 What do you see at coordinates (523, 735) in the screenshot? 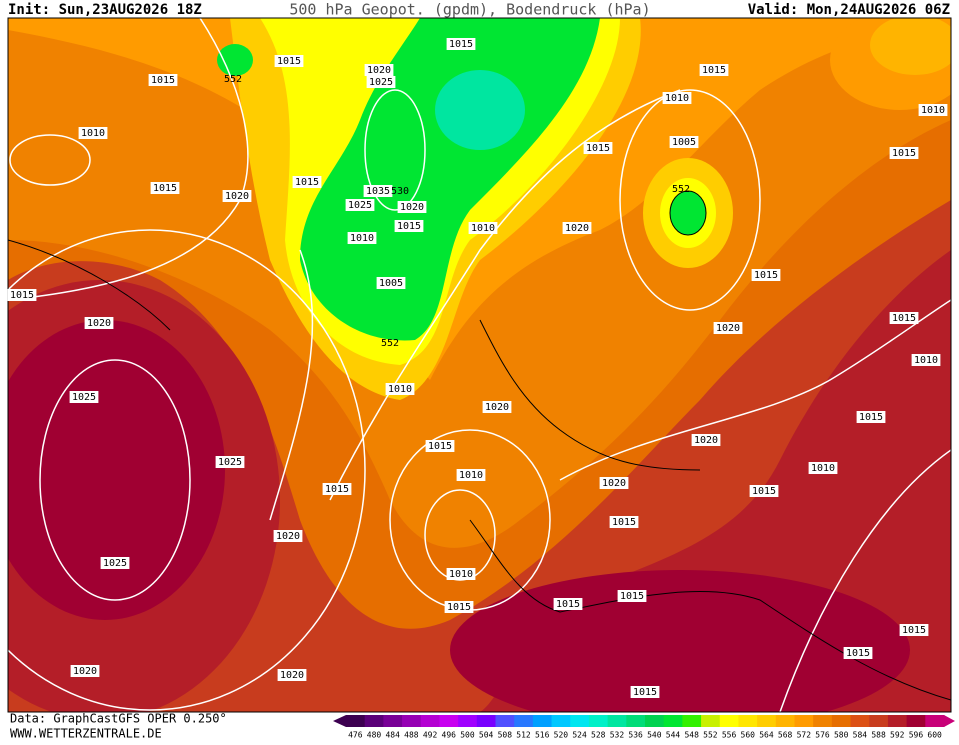
I see `scale-label: 512` at bounding box center [523, 735].